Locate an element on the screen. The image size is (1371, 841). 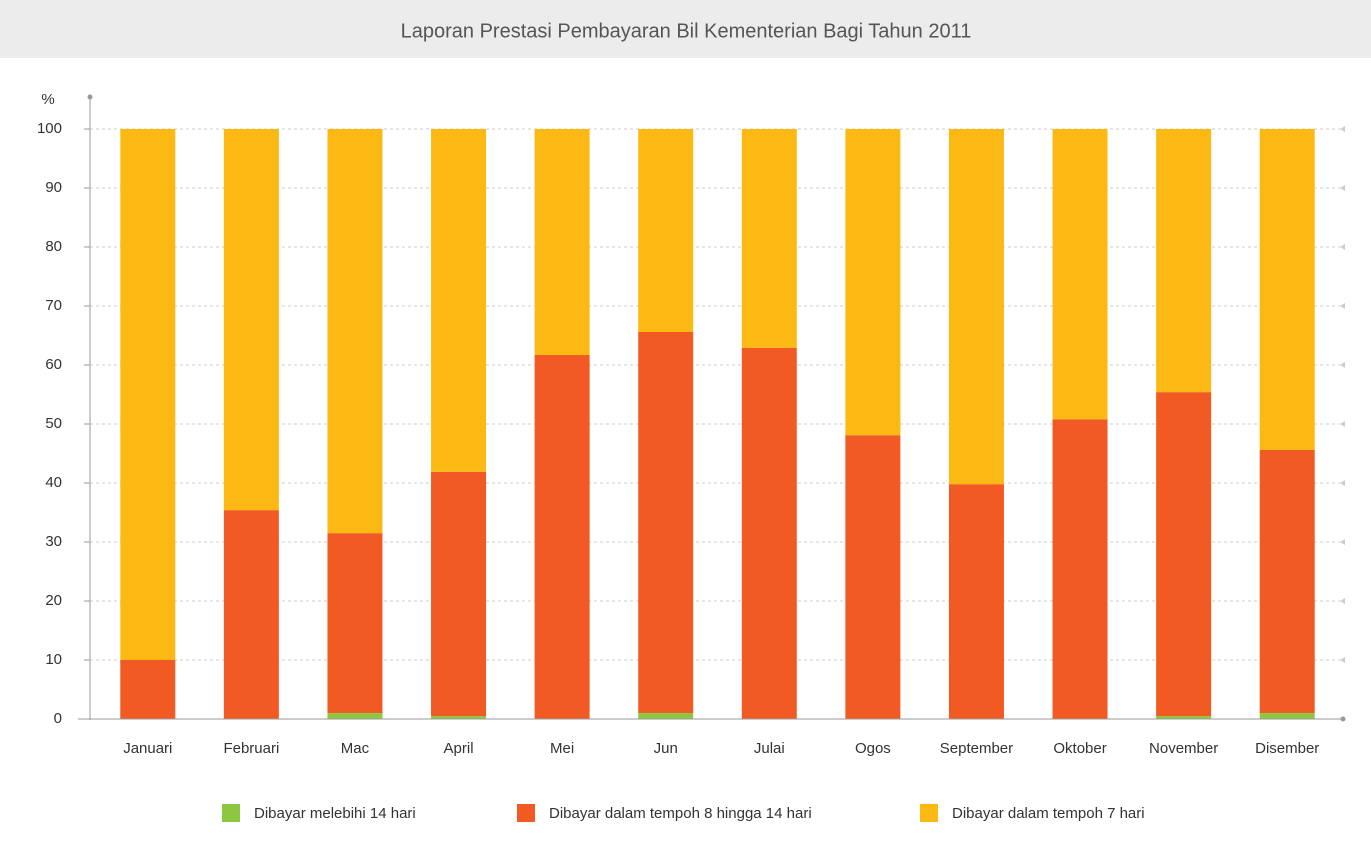
y-tick-label: 10 is located at coordinates (53, 659).